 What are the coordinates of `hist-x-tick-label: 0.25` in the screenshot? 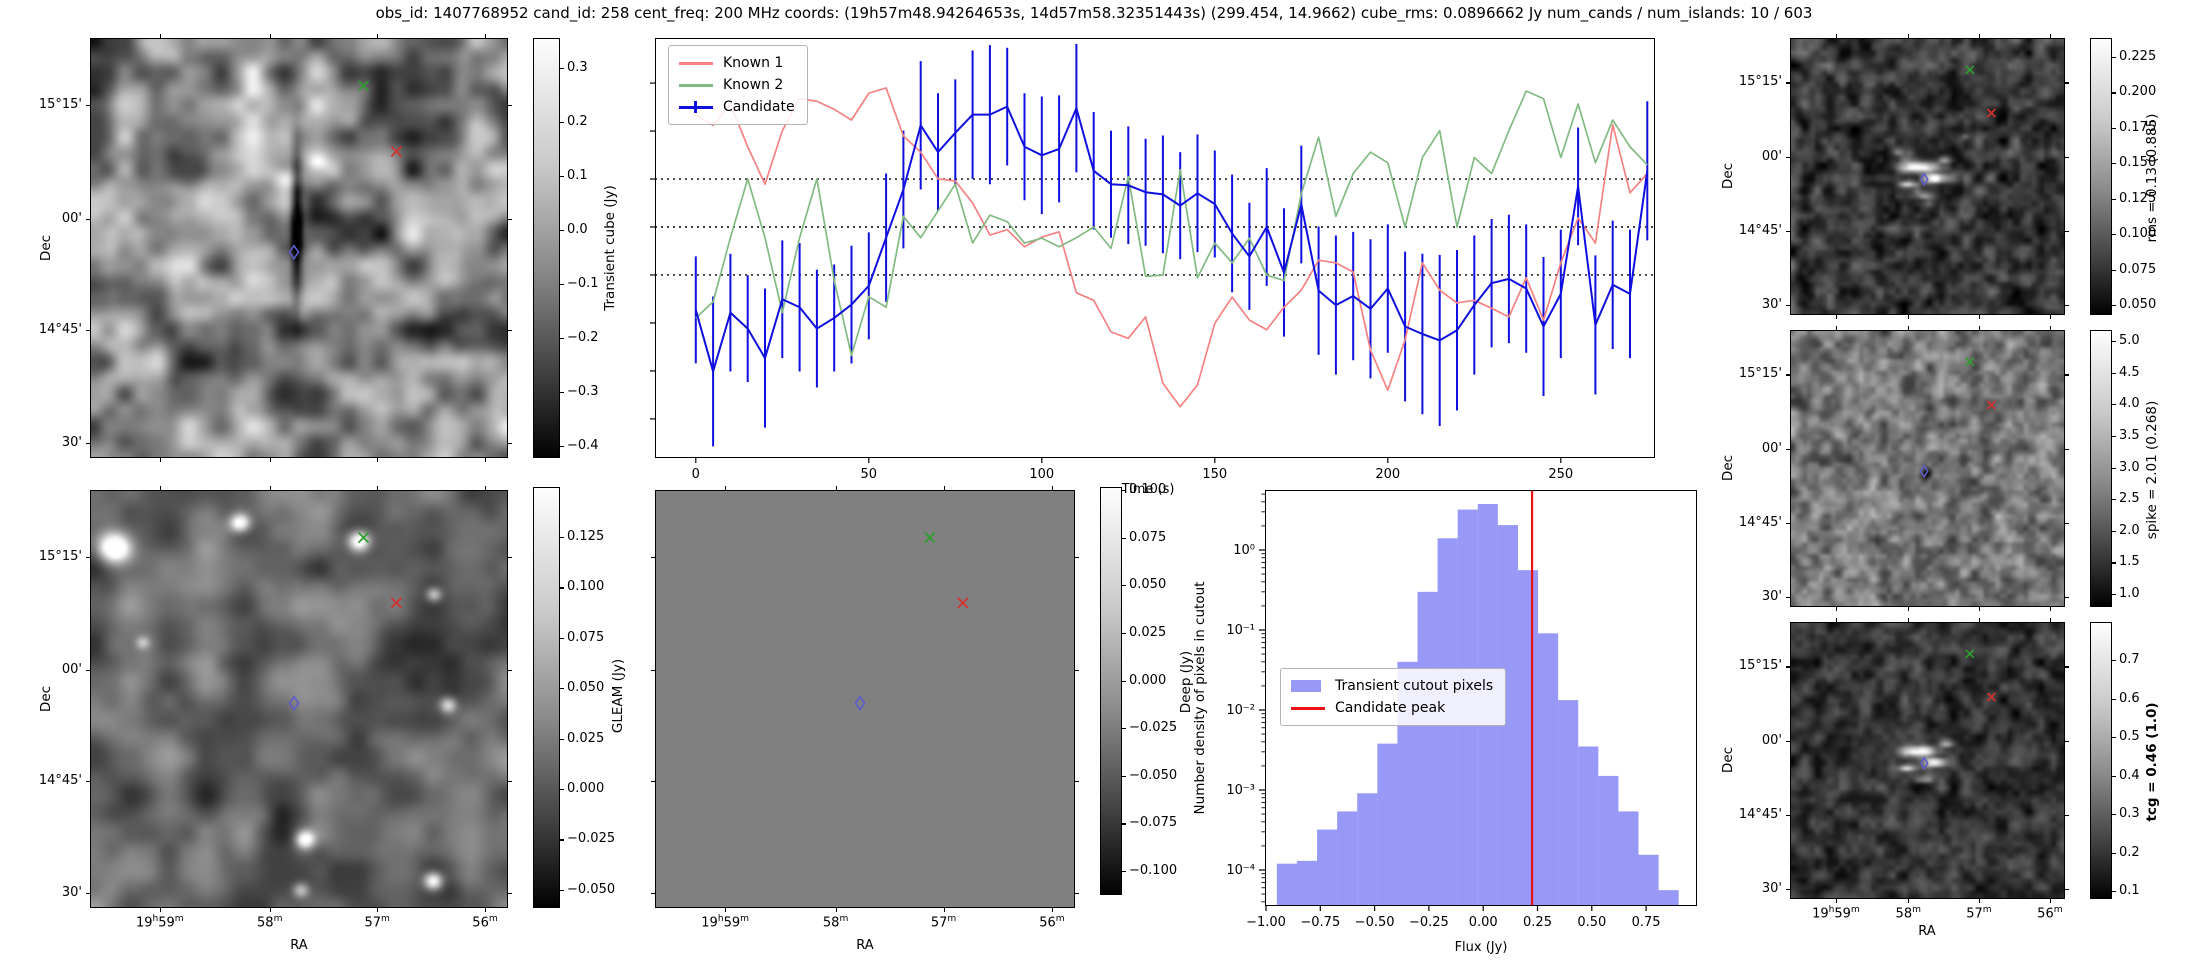 It's located at (1537, 922).